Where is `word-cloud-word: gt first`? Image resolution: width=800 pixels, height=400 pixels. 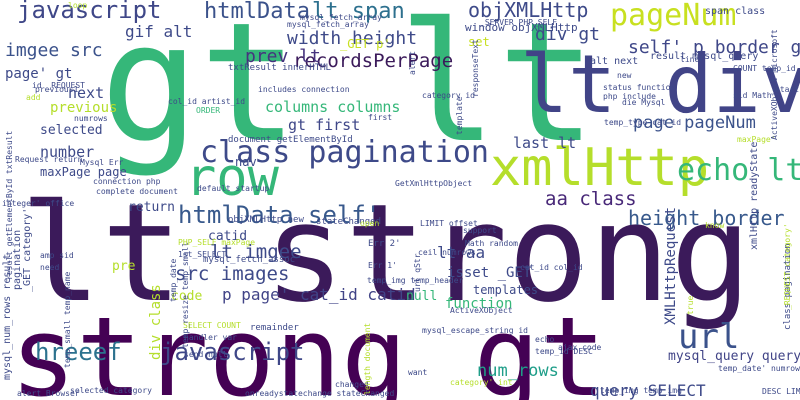
word-cloud-word: gt first is located at coordinates (324, 125).